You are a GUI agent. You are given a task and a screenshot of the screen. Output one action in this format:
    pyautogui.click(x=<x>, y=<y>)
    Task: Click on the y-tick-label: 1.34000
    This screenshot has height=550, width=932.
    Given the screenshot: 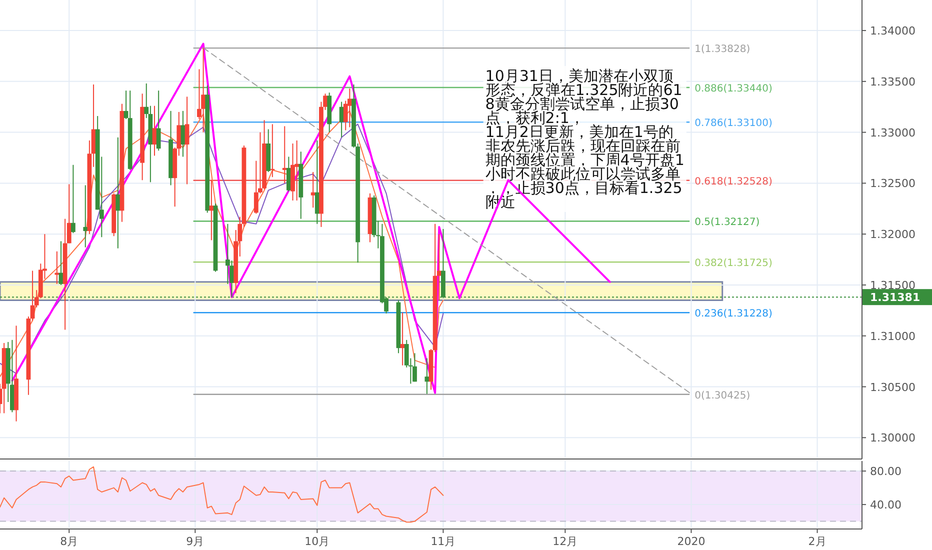 What is the action you would take?
    pyautogui.click(x=893, y=31)
    